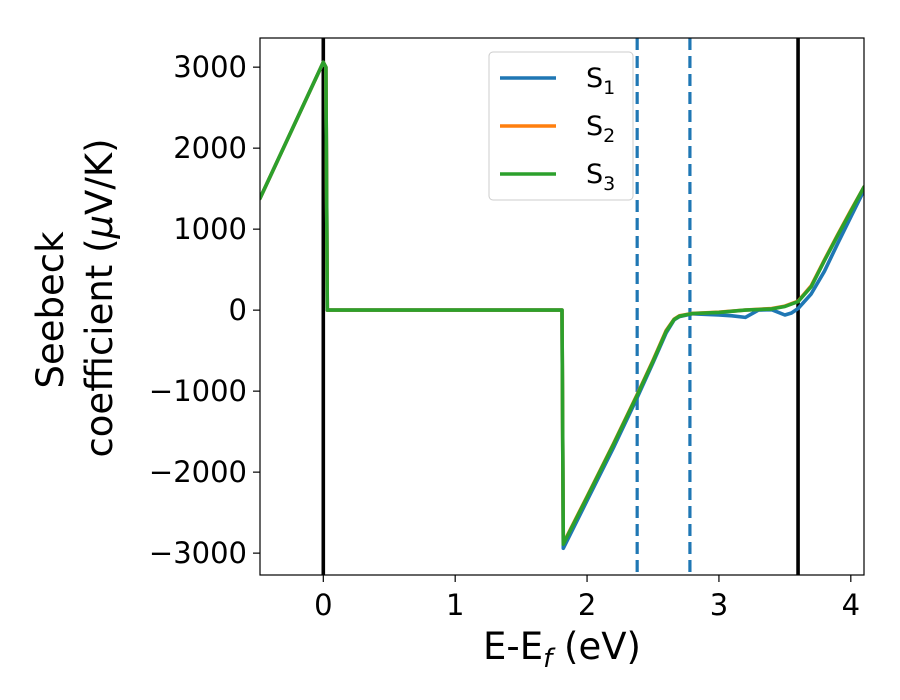  I want to click on legend: S1 S2 S3, so click(561, 126).